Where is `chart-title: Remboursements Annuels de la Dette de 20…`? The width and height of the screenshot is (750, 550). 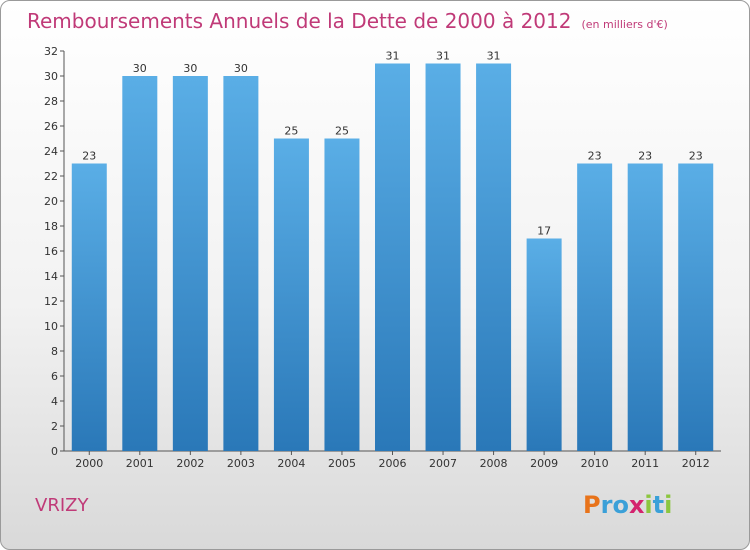 chart-title: Remboursements Annuels de la Dette de 20… is located at coordinates (347, 21).